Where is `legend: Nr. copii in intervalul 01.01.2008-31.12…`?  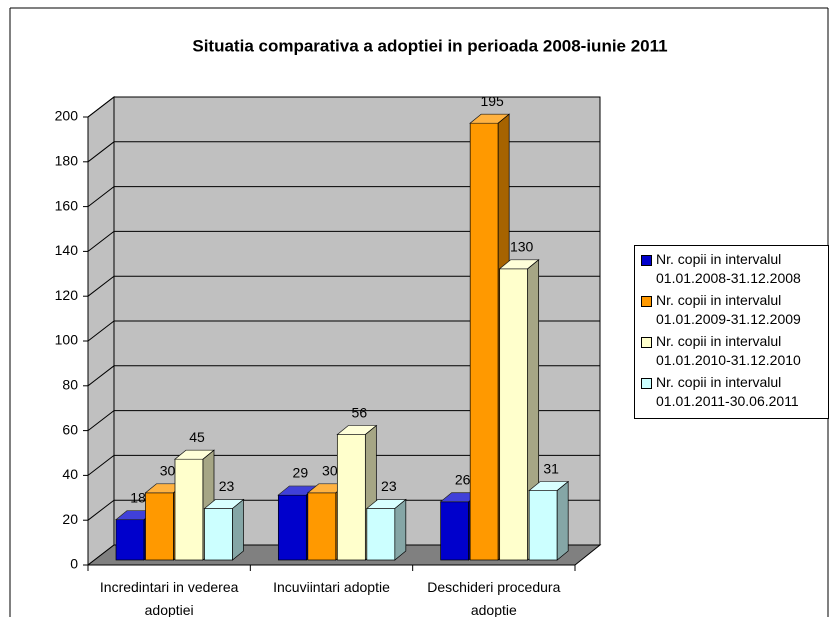 legend: Nr. copii in intervalul 01.01.2008-31.12… is located at coordinates (731, 332).